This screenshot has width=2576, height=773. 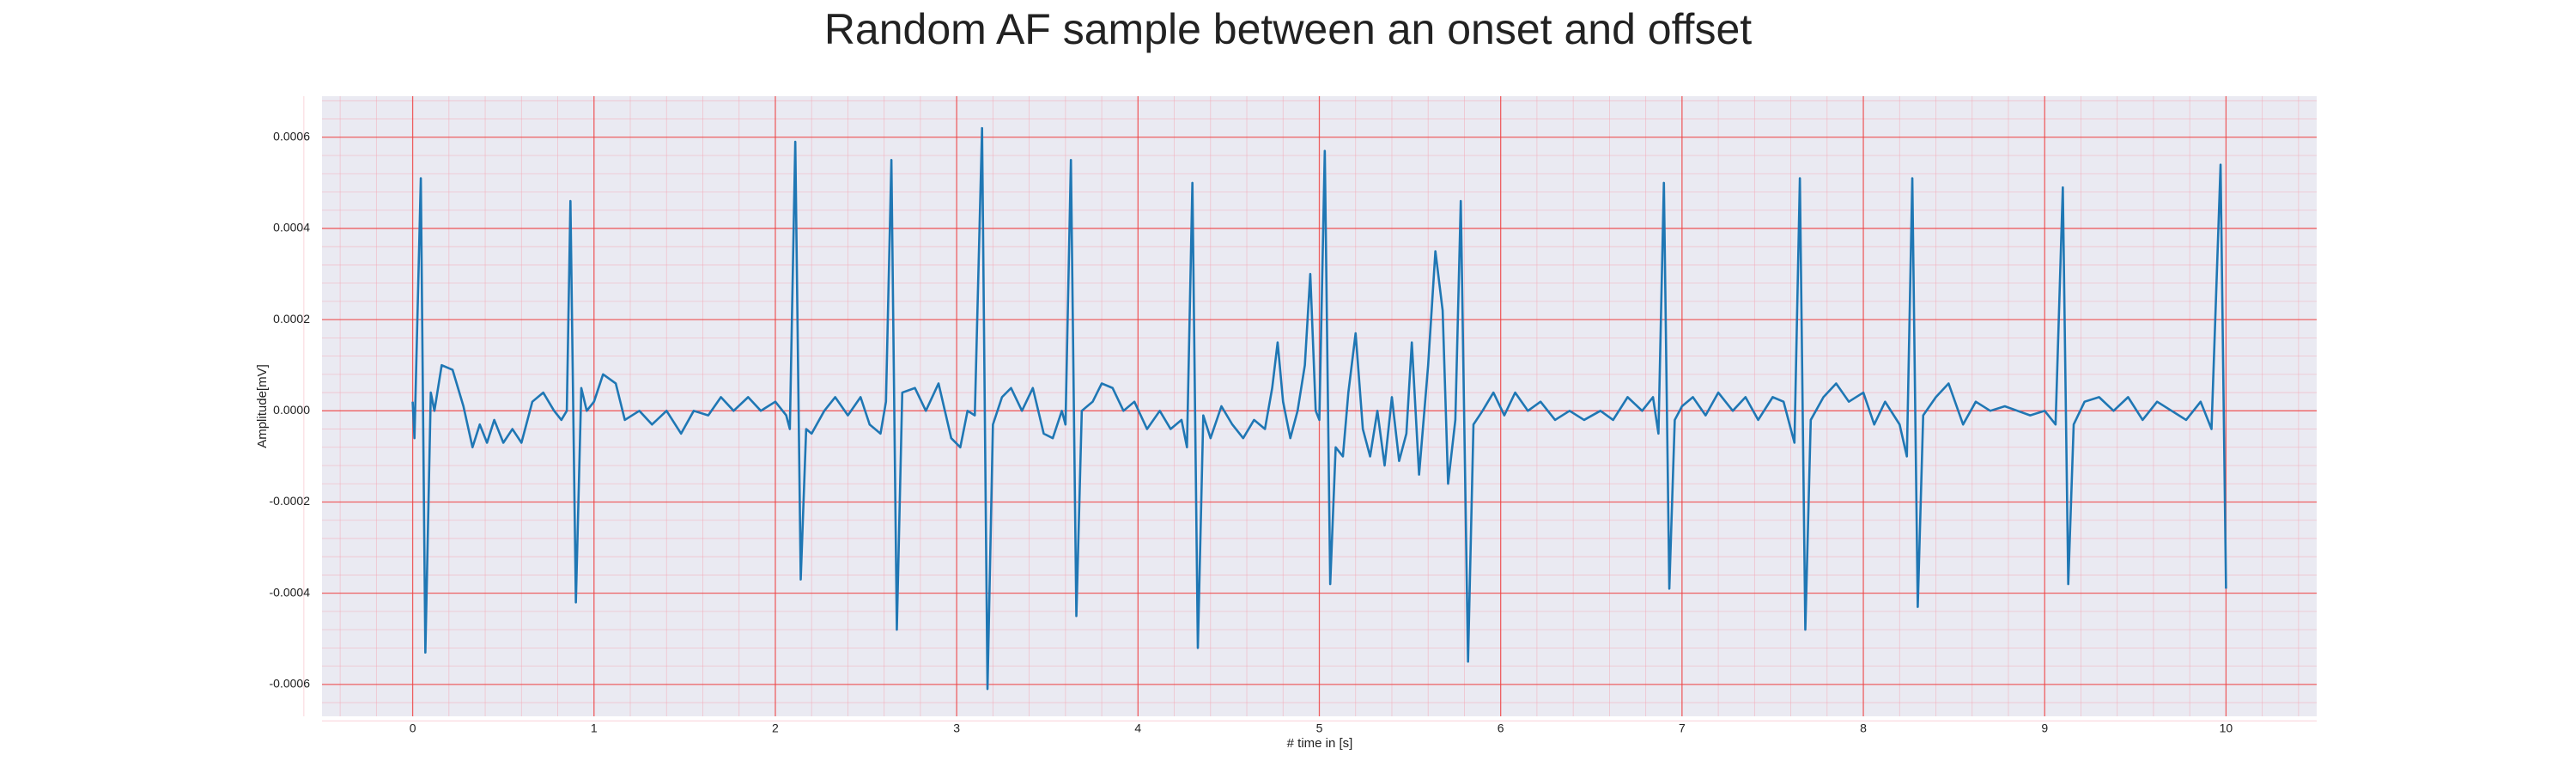 I want to click on y-tick-label: 0.0006, so click(x=291, y=136).